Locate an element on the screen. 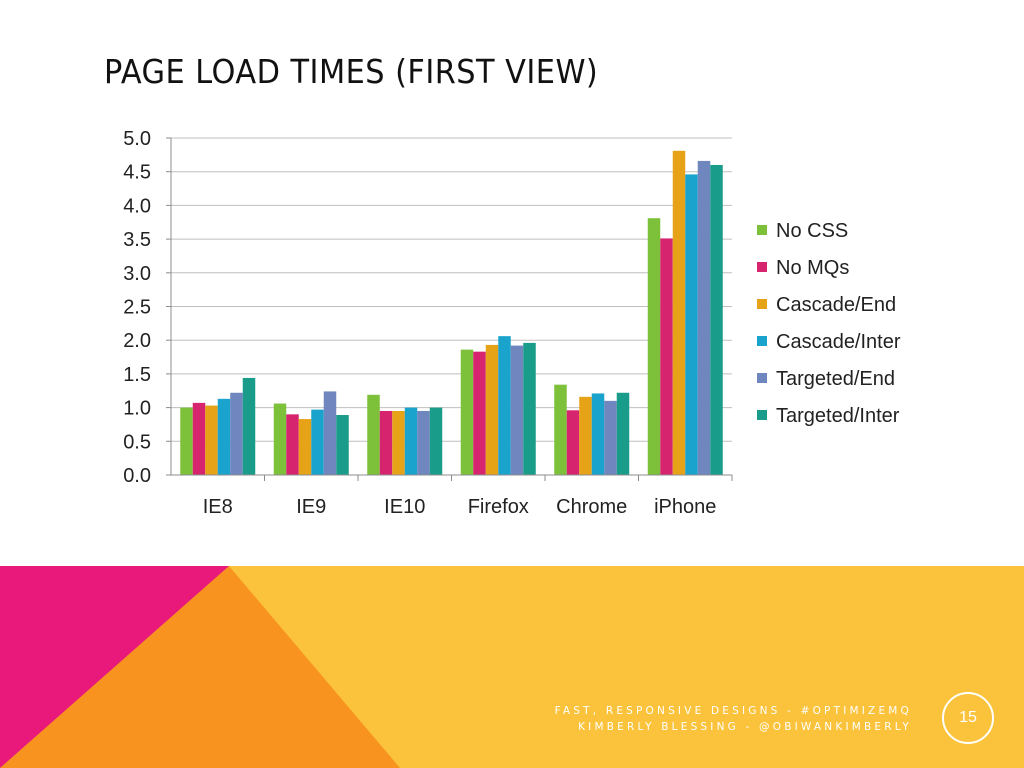  y-tick-label: 2.0 is located at coordinates (137, 341).